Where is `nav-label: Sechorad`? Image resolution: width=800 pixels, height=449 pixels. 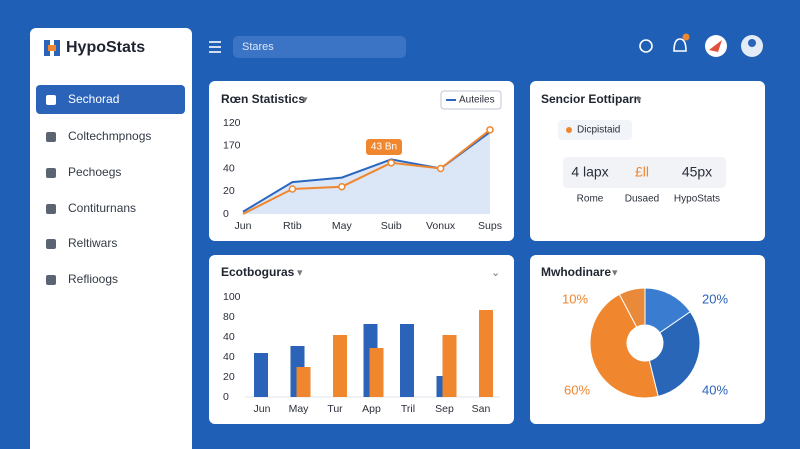 nav-label: Sechorad is located at coordinates (93, 99).